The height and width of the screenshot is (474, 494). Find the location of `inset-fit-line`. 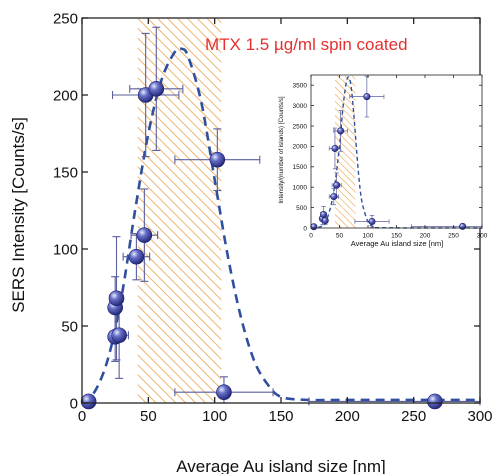

inset-fit-line is located at coordinates (396, 152).